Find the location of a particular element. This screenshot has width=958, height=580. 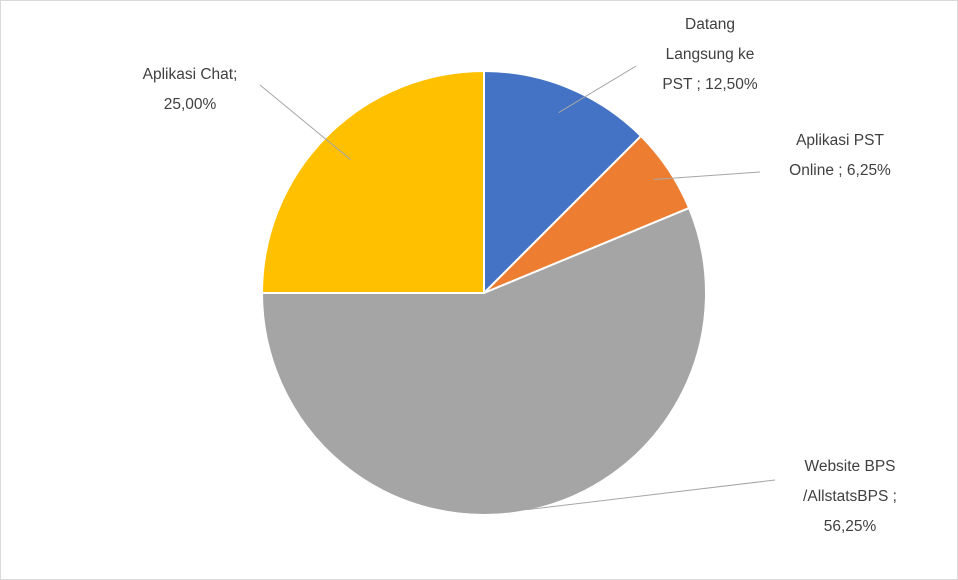

label-value: 25,00% is located at coordinates (190, 104).